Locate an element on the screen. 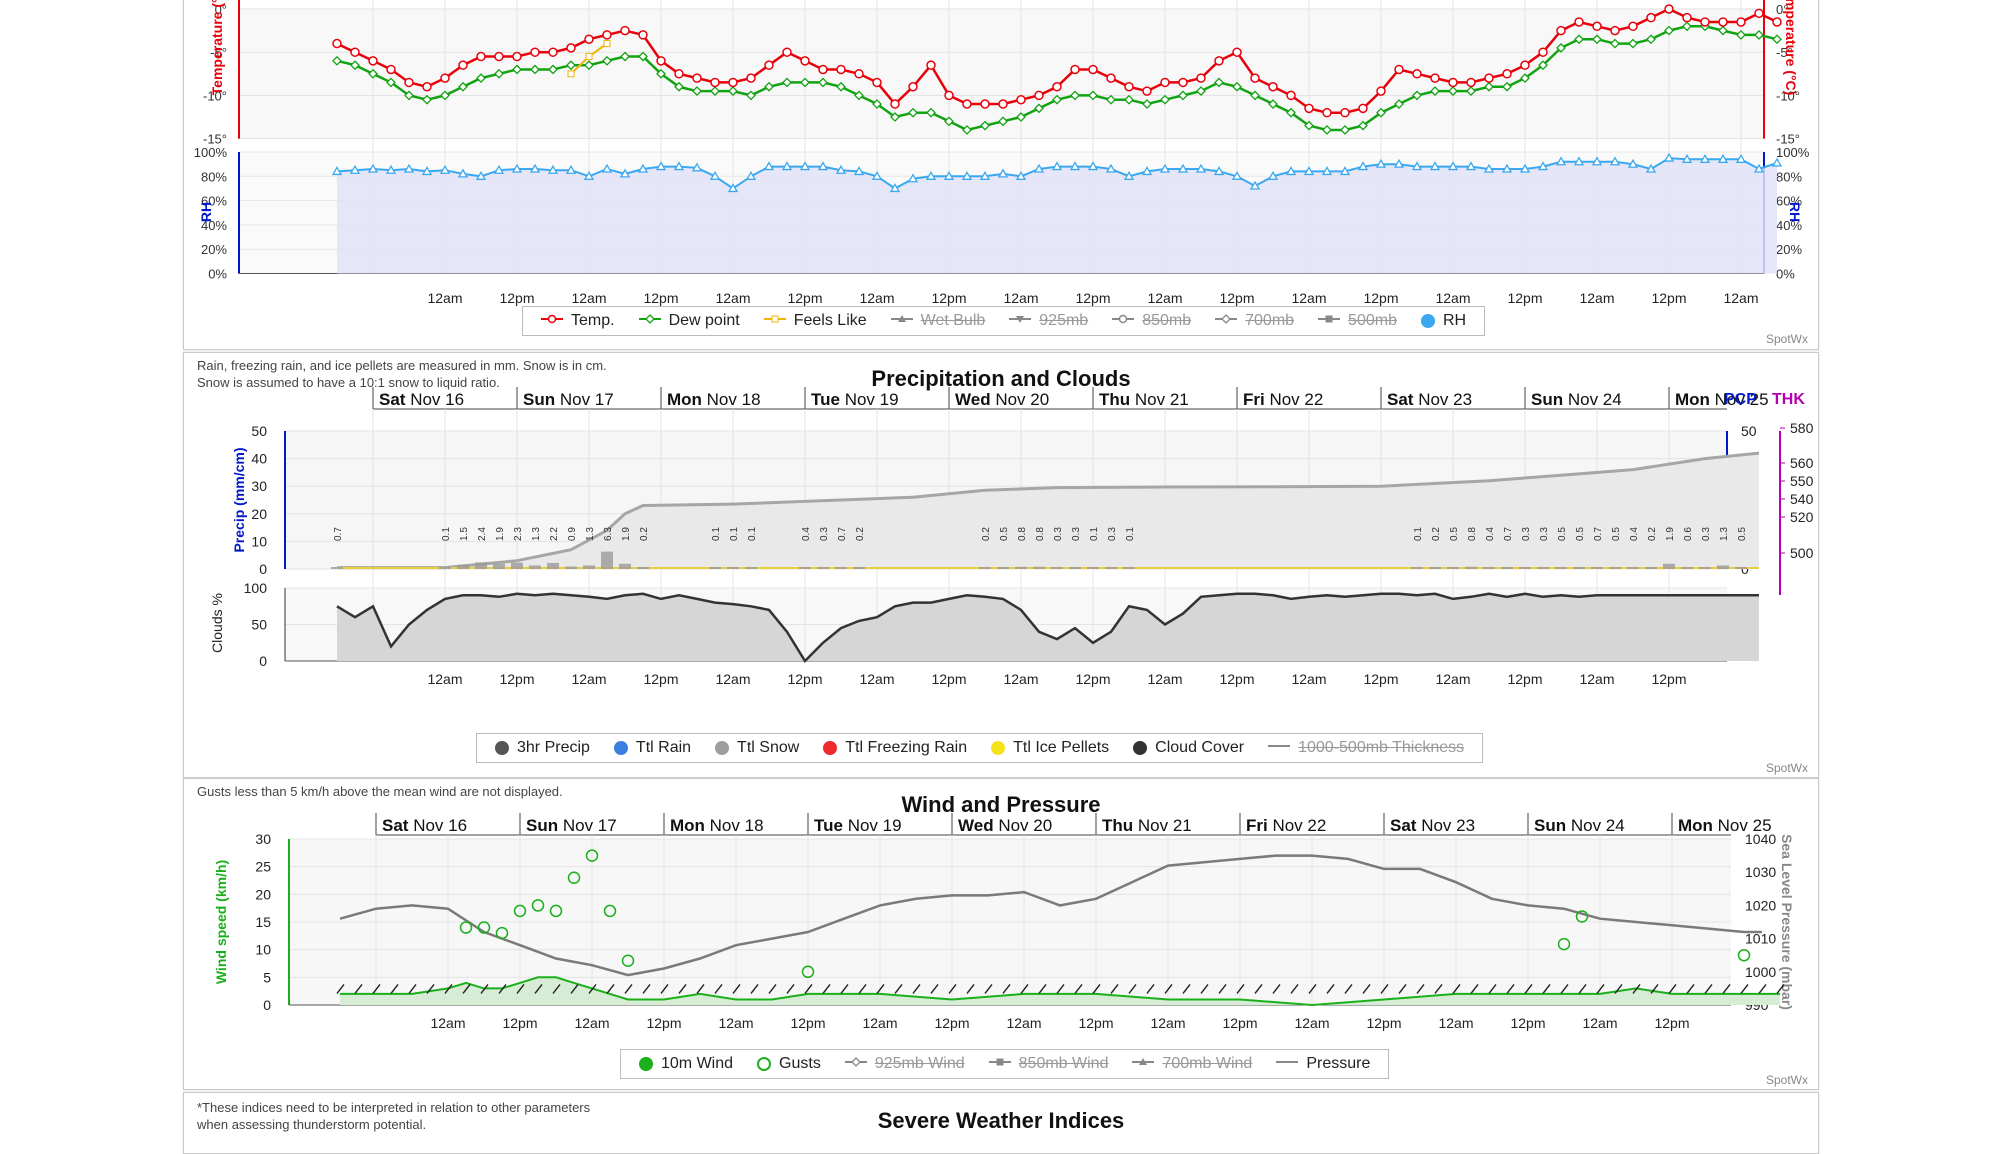 The height and width of the screenshot is (1154, 2000). legend-item: Cloud Cover is located at coordinates (1188, 748).